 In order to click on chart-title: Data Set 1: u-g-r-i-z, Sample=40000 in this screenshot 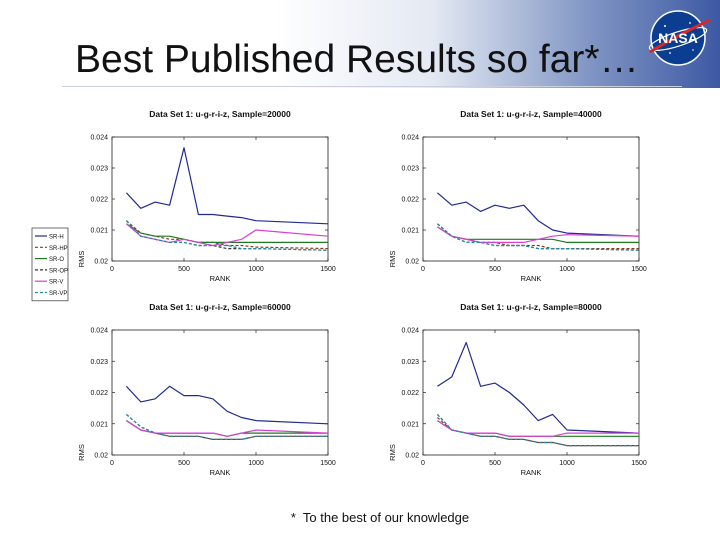, I will do `click(531, 114)`.